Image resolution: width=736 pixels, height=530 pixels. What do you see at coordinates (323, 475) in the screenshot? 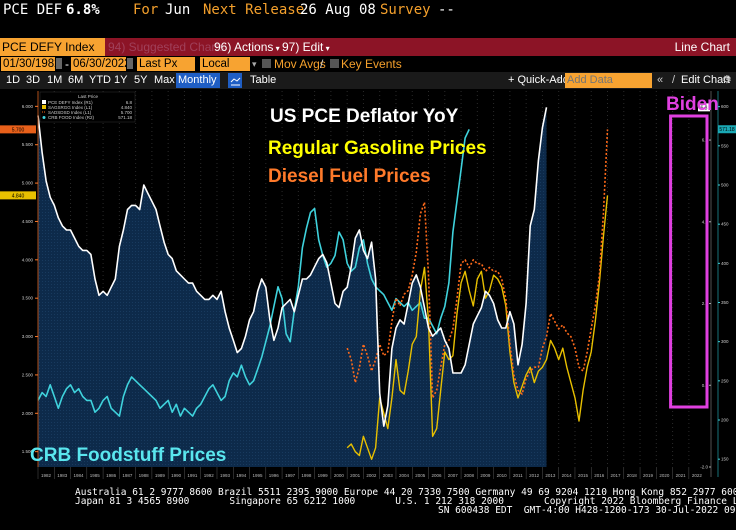
I see `x-tick-label: 1999` at bounding box center [323, 475].